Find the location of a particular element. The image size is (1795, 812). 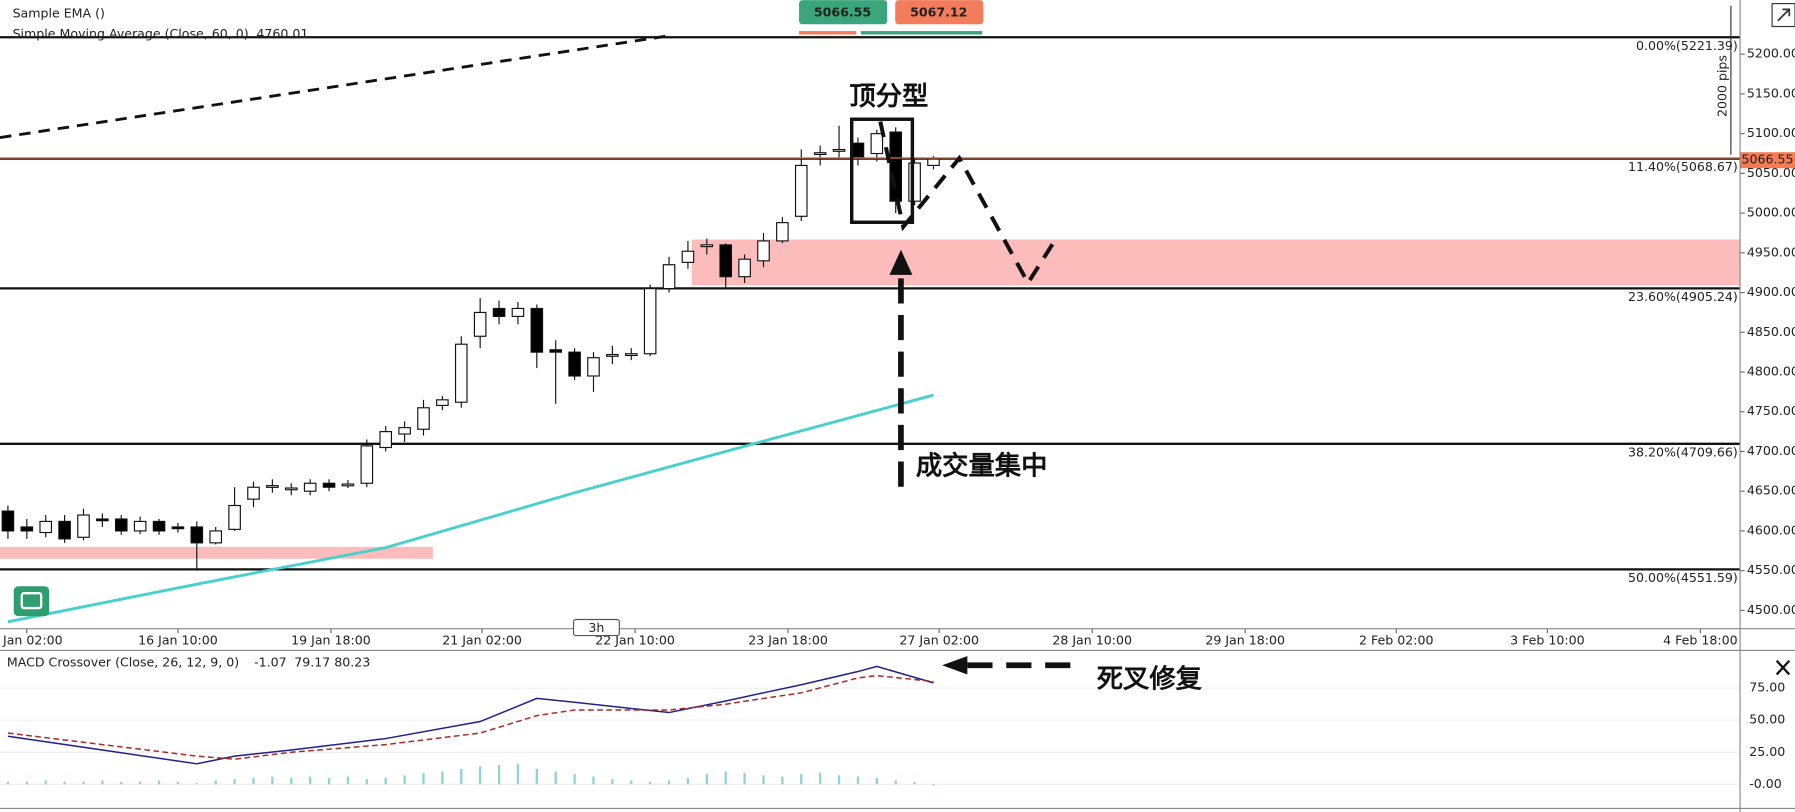

y-tick-label: 4750.00 is located at coordinates (1771, 410).